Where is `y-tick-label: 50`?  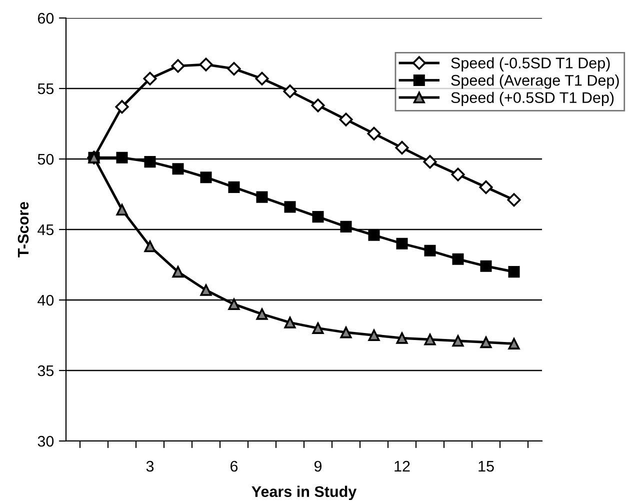
y-tick-label: 50 is located at coordinates (46, 159).